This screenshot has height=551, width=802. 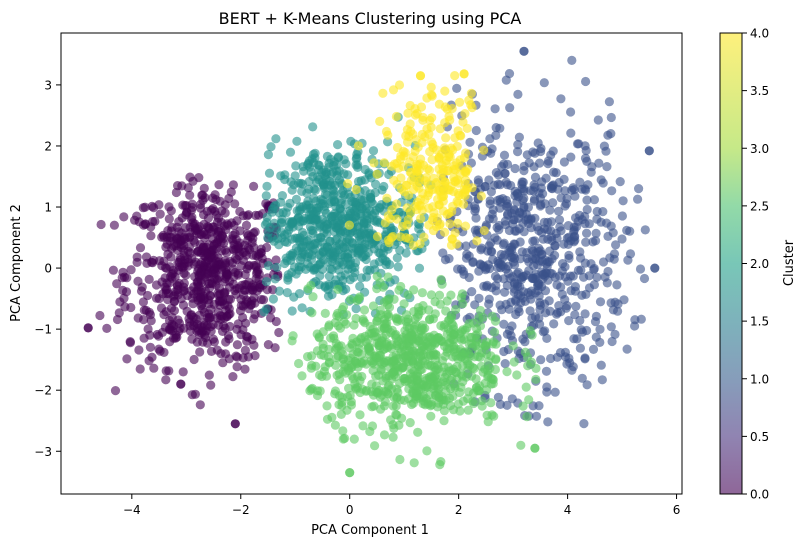 I want to click on x-axis-label: PCA Component 1, so click(x=370, y=530).